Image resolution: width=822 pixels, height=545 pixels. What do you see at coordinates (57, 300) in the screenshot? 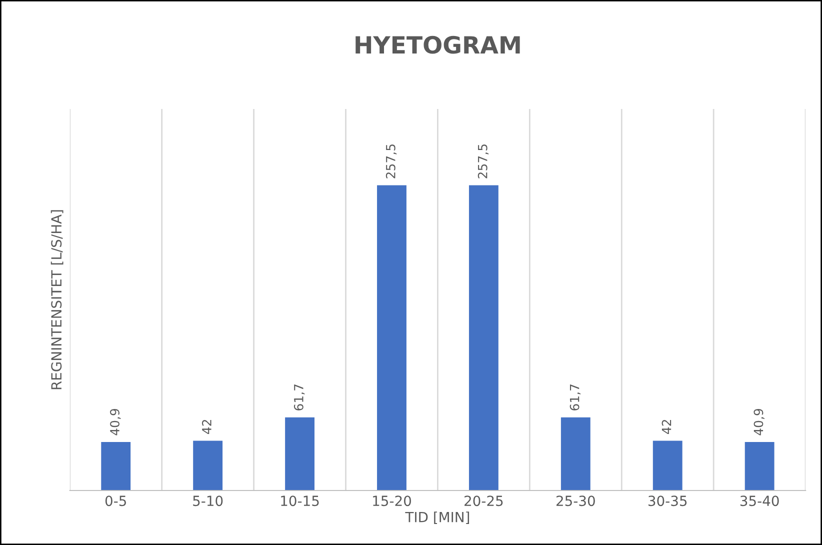
I see `y-axis-title: REGNINTENSITET [L/S/HA]` at bounding box center [57, 300].